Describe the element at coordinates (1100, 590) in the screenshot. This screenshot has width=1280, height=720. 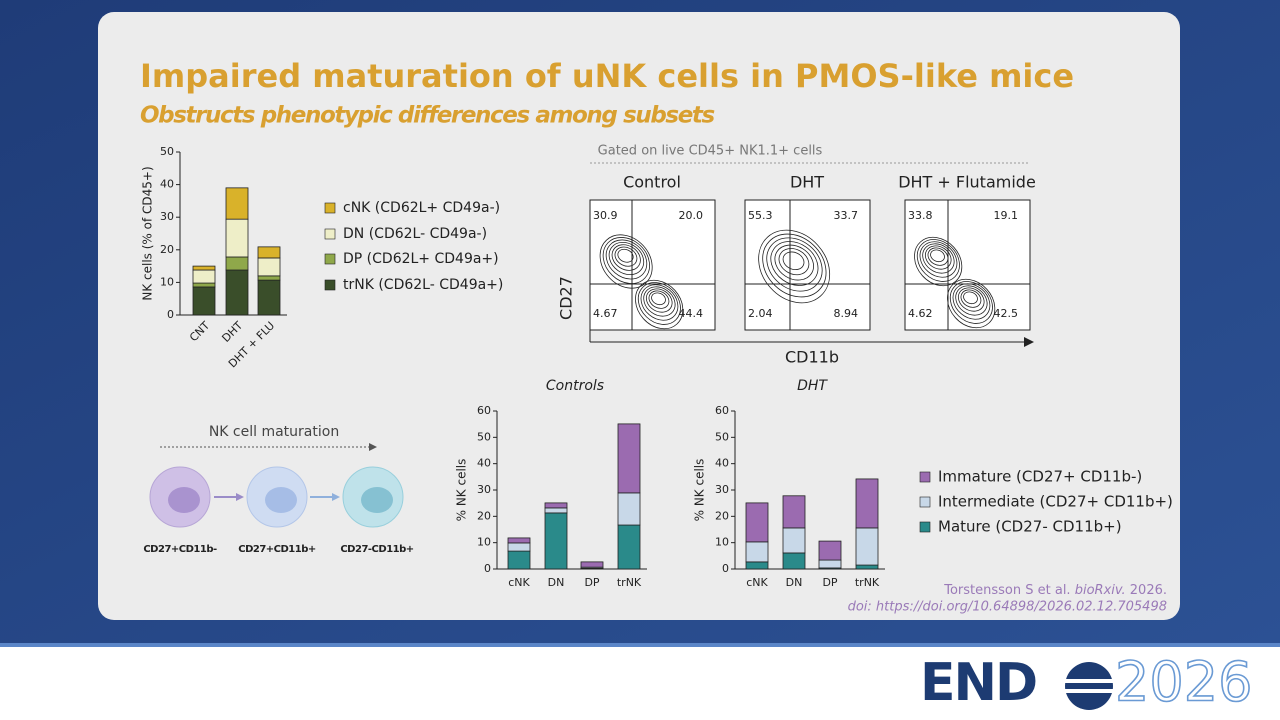
I see `journal: bioRxiv.` at that location.